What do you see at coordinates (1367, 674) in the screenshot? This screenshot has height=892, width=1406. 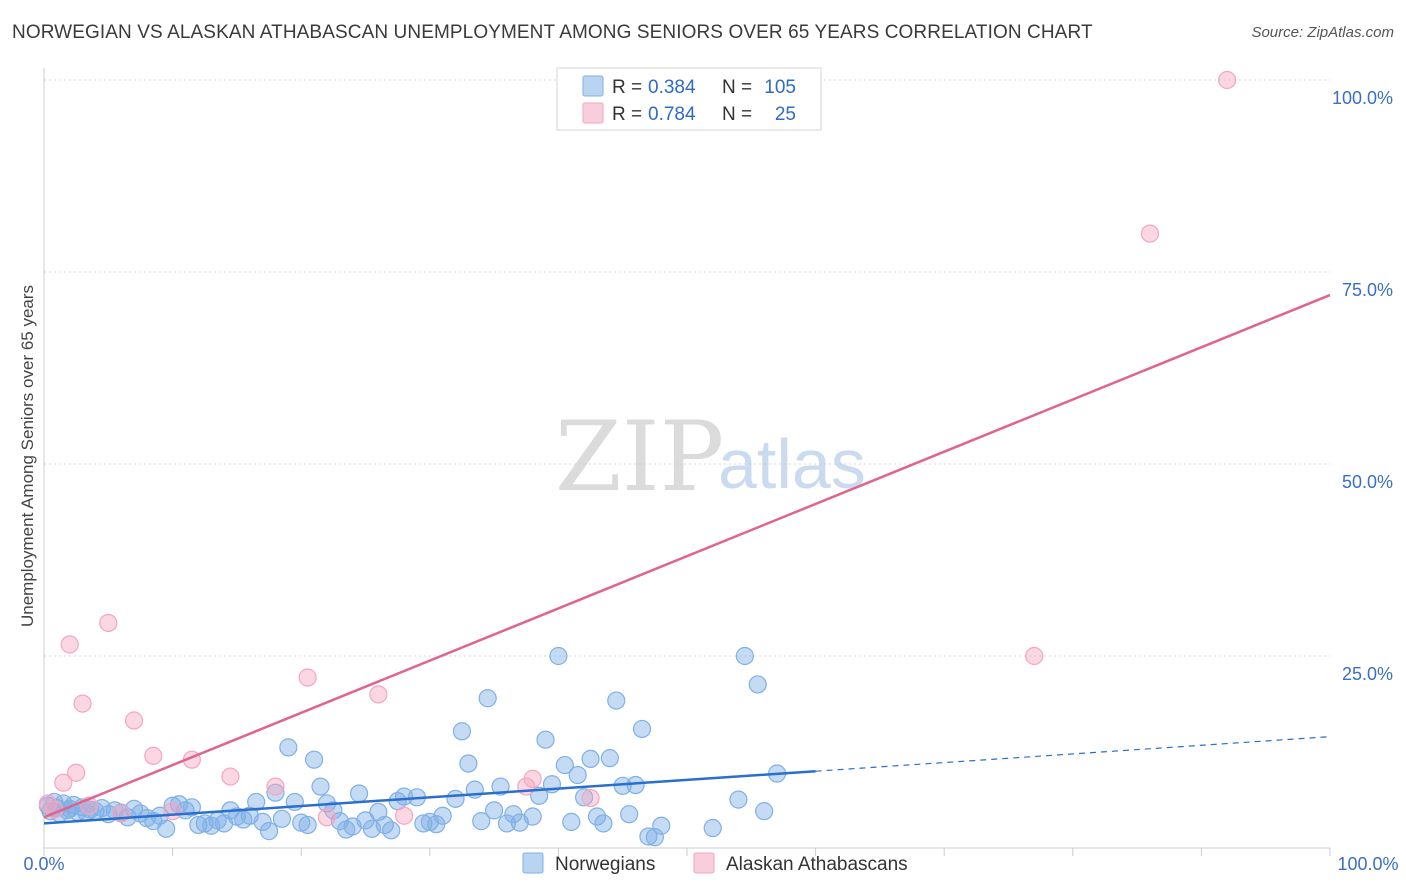 I see `y-tick-label-25: 25.0%` at bounding box center [1367, 674].